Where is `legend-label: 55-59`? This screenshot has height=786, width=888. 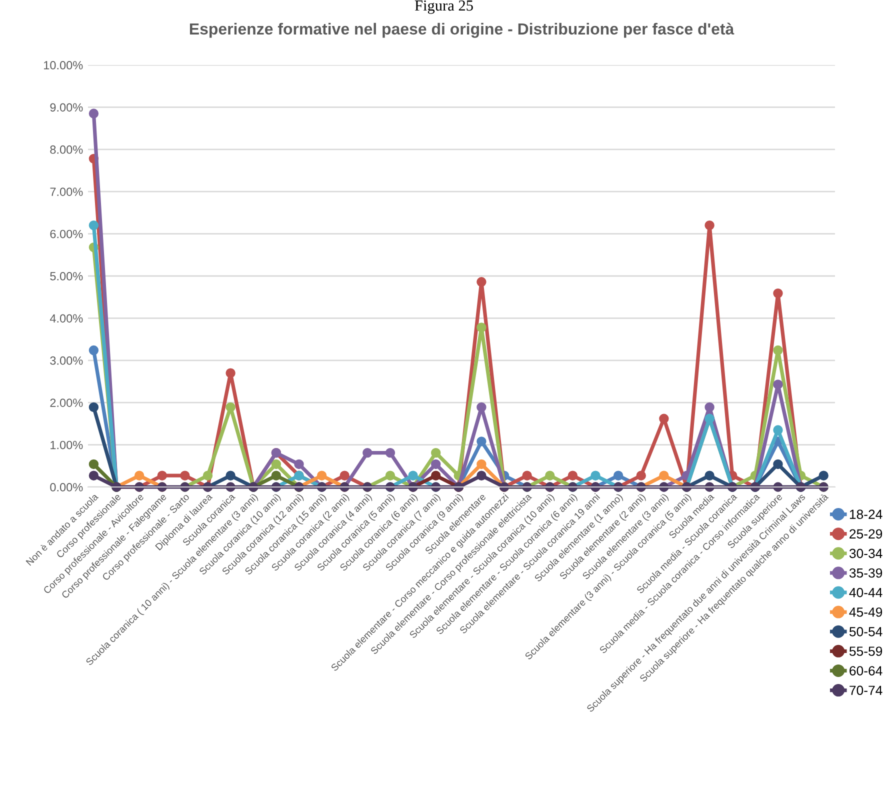
legend-label: 55-59 is located at coordinates (865, 651).